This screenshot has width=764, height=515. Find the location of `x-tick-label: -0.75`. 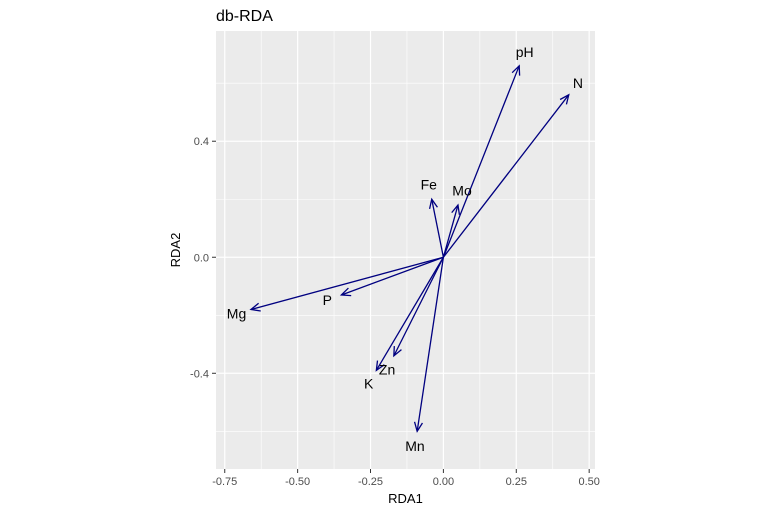

x-tick-label: -0.75 is located at coordinates (224, 482).